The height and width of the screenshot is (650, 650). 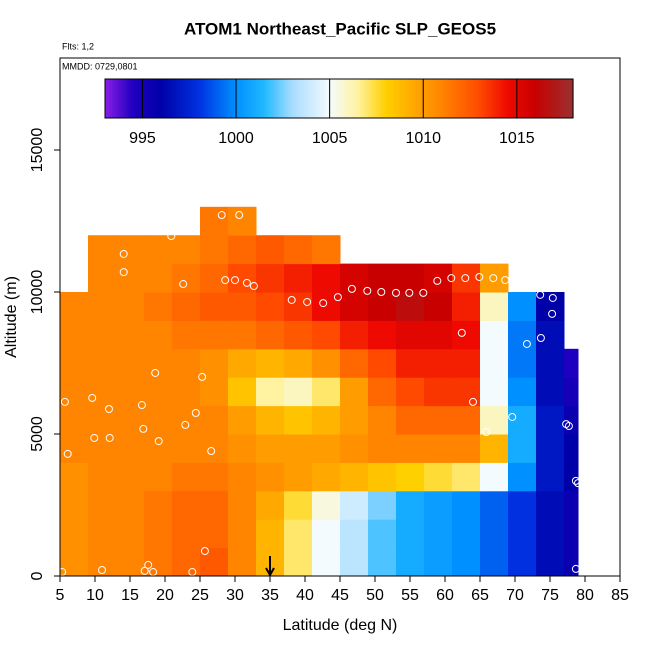 What do you see at coordinates (142, 138) in the screenshot?
I see `colorbar-tick-label: 995` at bounding box center [142, 138].